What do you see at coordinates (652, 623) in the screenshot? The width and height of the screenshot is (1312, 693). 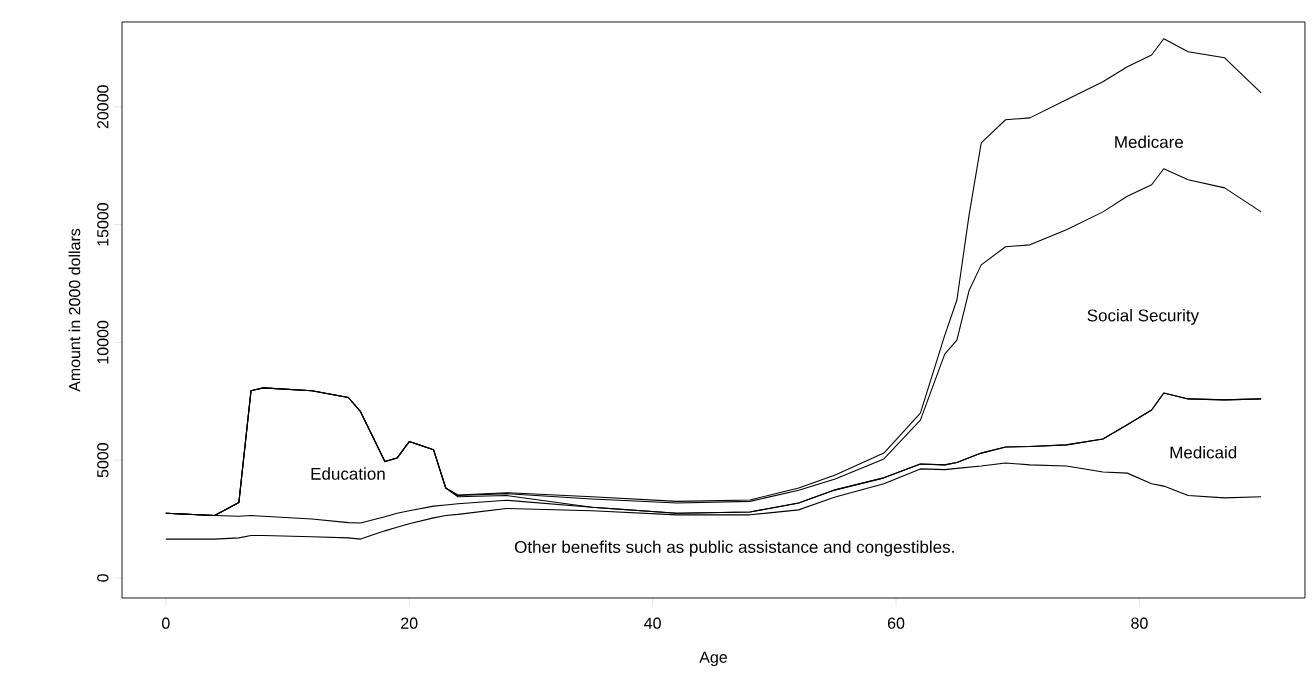 I see `x-tick-label: 40` at bounding box center [652, 623].